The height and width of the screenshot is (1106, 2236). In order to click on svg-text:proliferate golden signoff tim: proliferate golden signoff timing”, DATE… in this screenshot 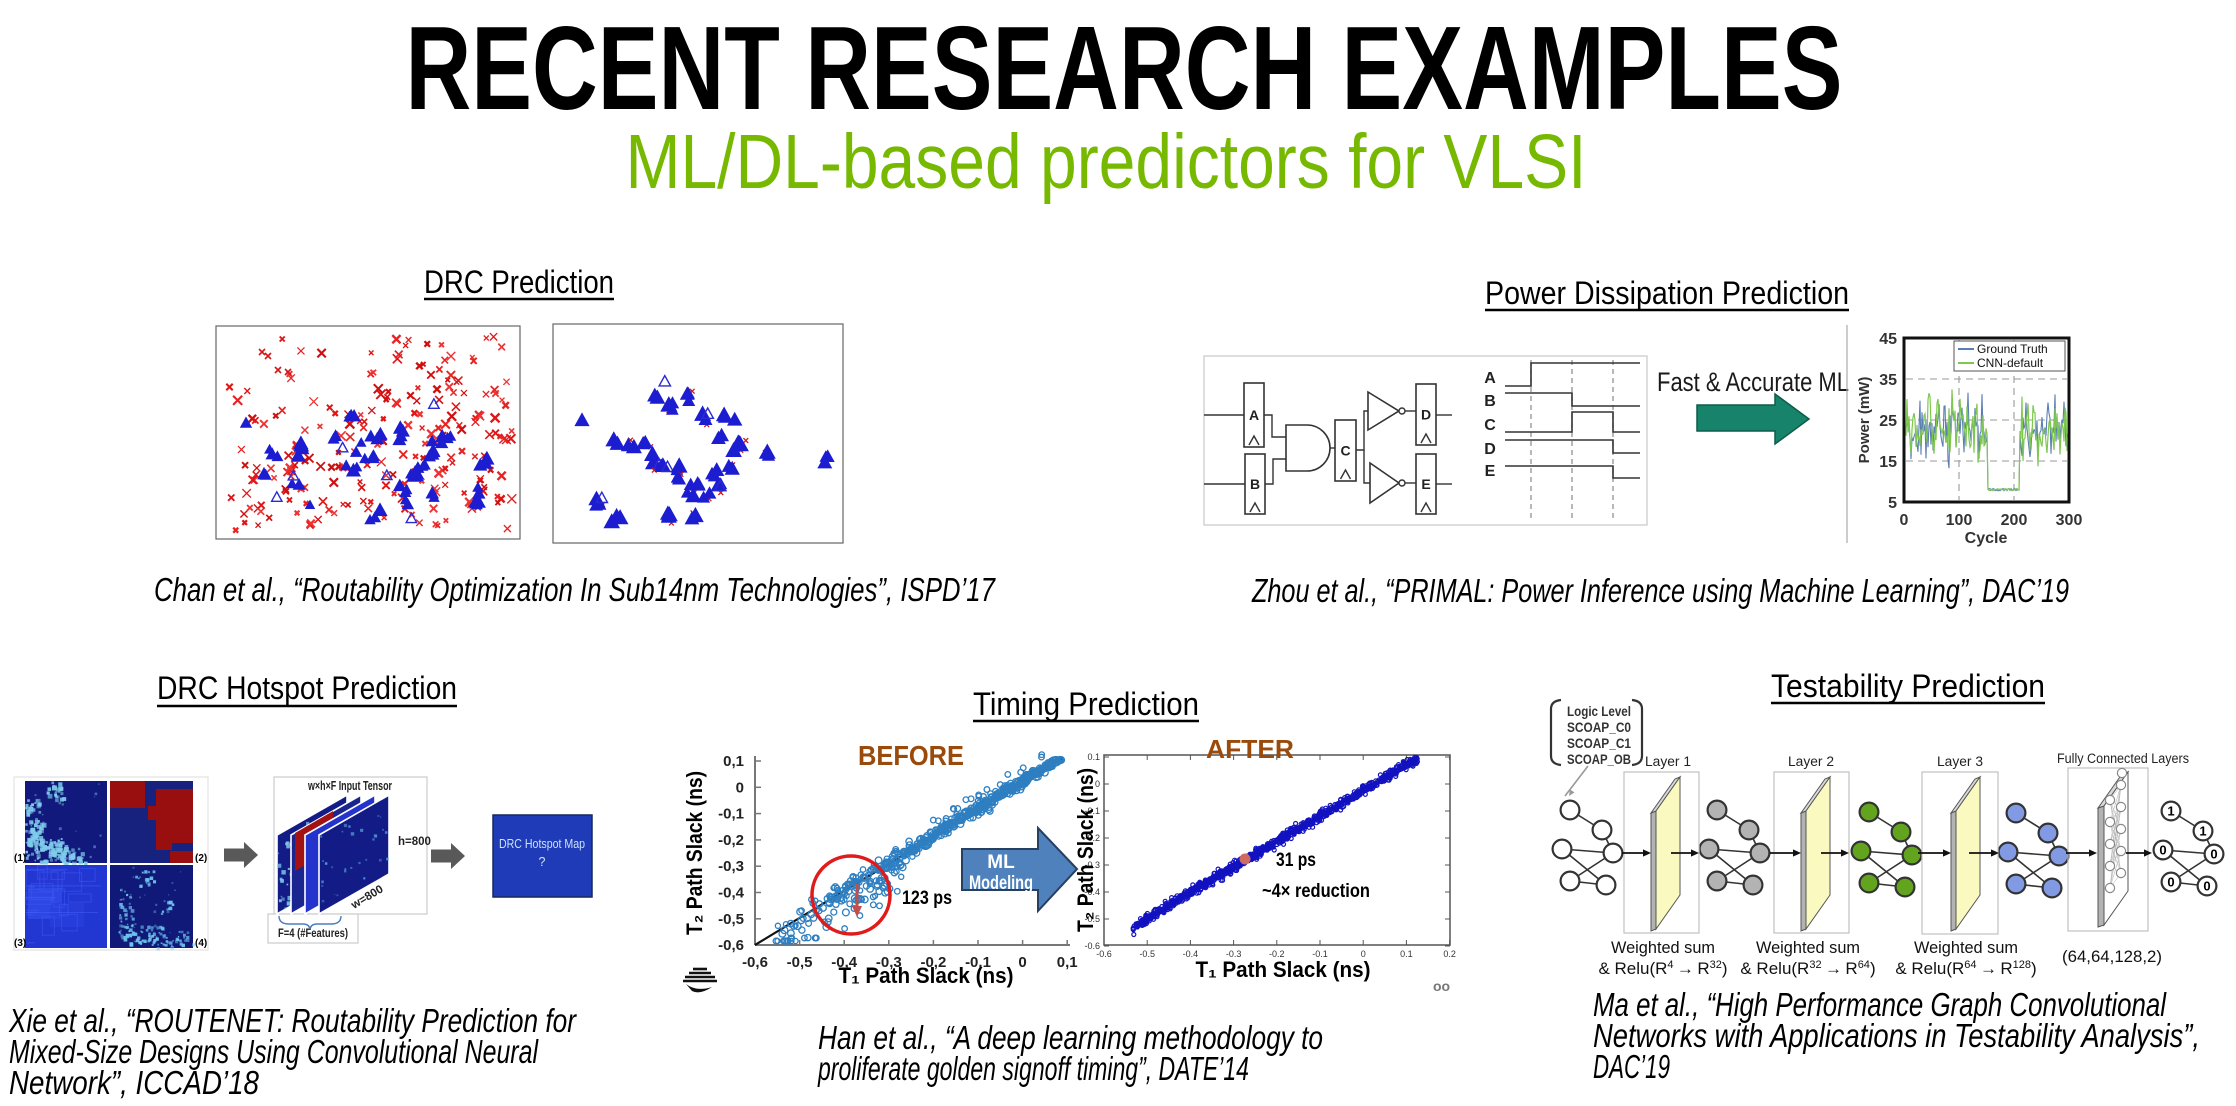, I will do `click(1033, 1068)`.